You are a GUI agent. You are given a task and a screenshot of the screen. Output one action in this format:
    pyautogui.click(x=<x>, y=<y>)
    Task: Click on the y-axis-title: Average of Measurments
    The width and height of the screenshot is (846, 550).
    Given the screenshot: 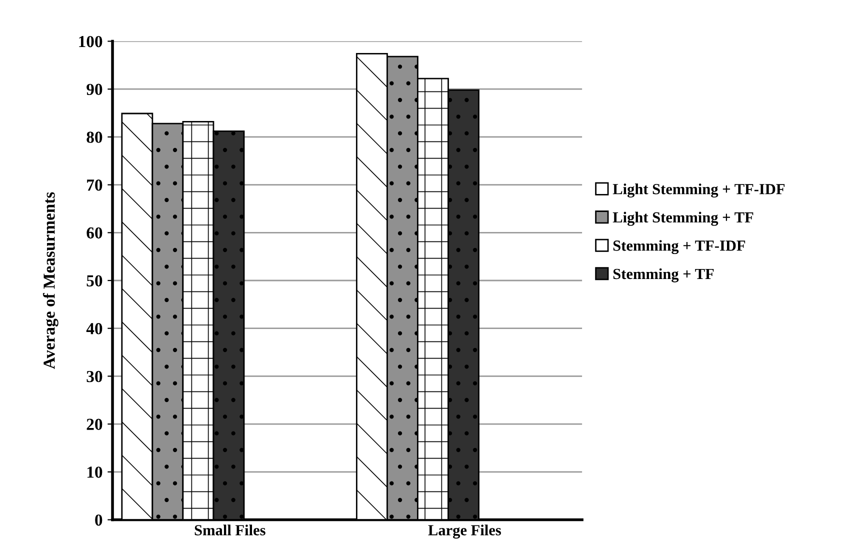 What is the action you would take?
    pyautogui.click(x=50, y=281)
    